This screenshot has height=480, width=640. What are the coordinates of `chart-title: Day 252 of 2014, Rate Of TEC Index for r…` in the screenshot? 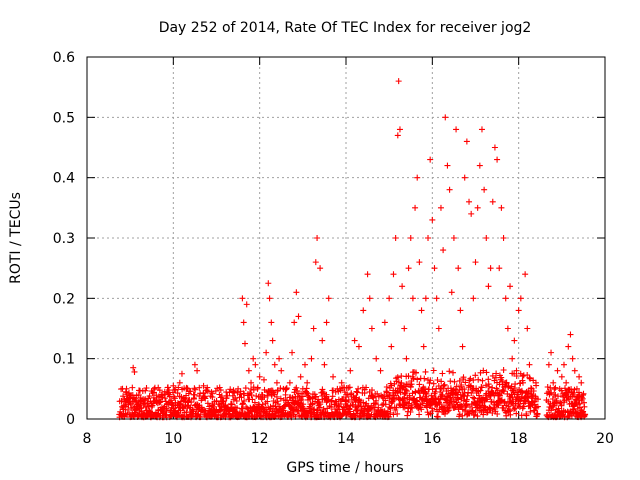 It's located at (345, 28).